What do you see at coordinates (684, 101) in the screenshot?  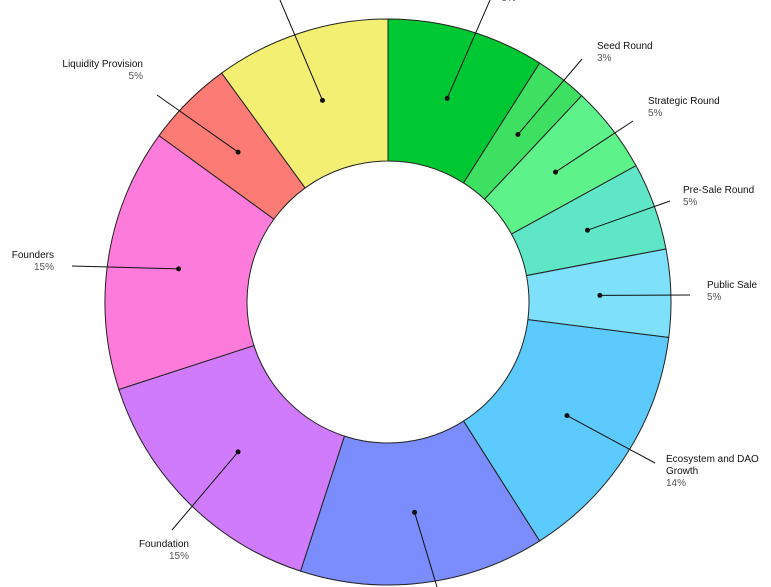 I see `slice-label: Strategic Round` at bounding box center [684, 101].